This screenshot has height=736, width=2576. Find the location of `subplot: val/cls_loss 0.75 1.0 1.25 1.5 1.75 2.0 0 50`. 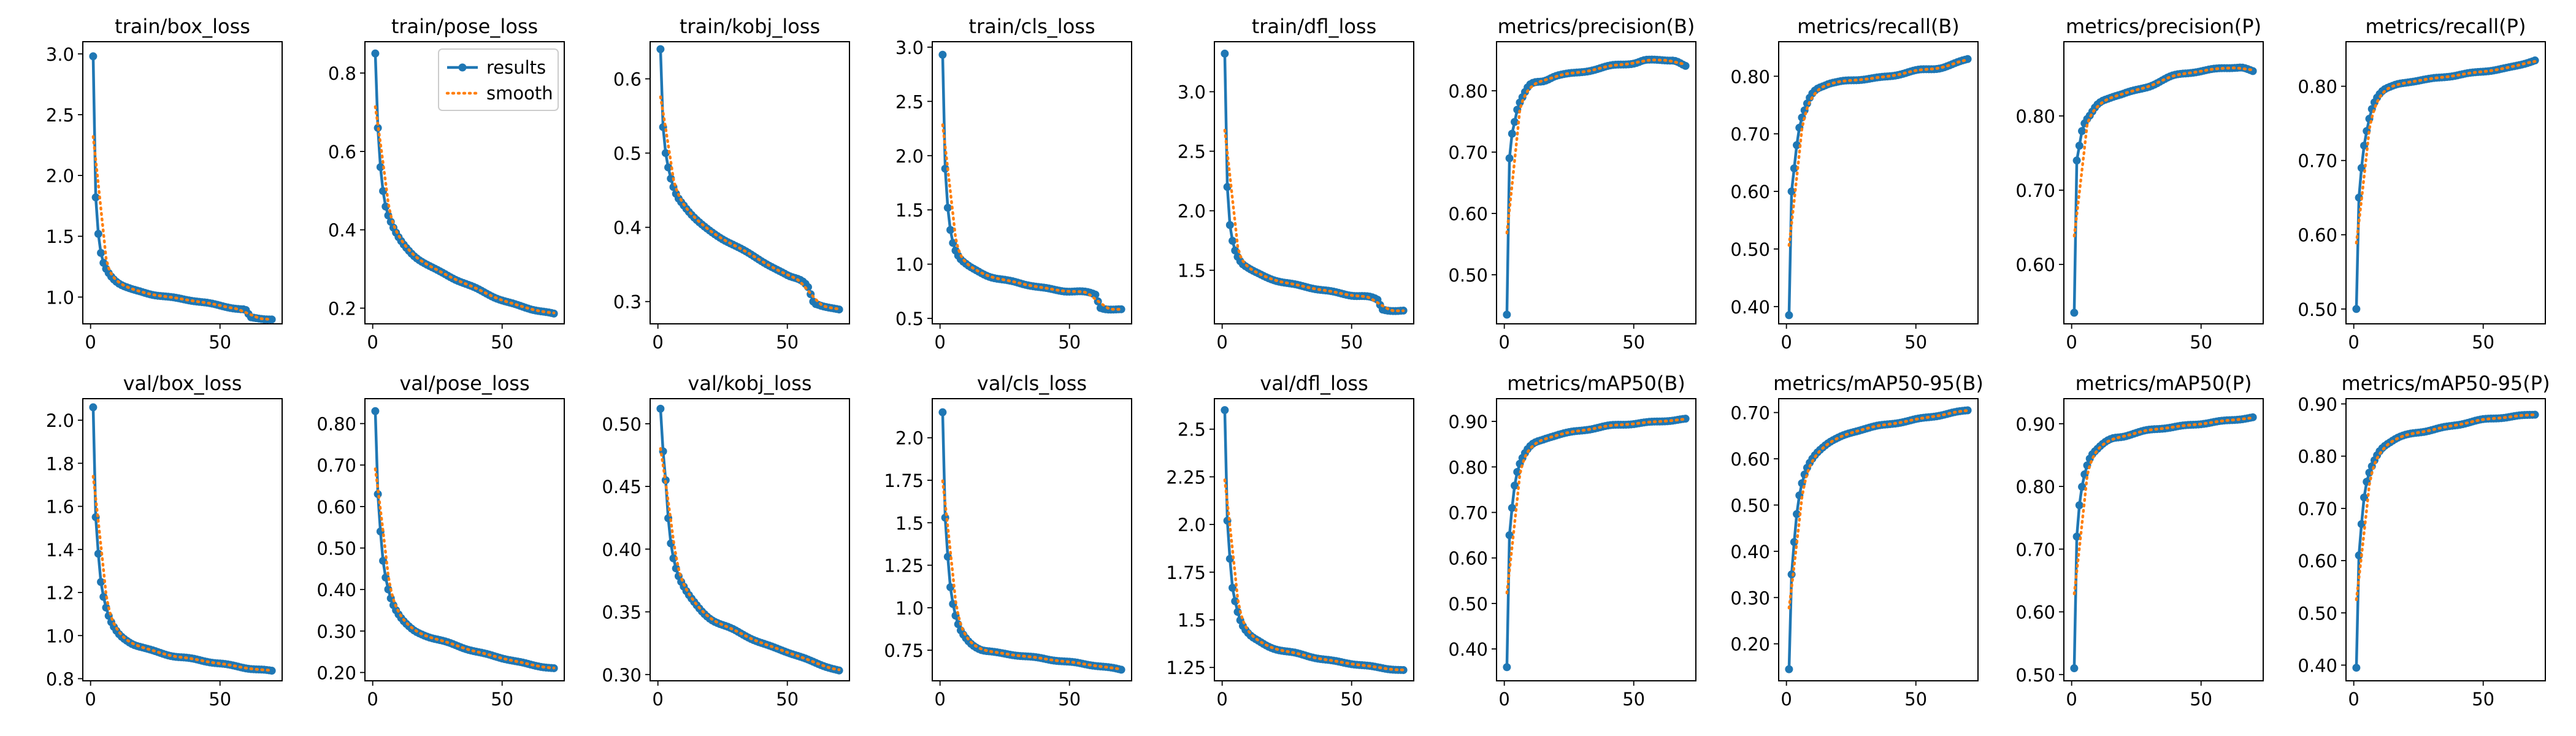

subplot: val/cls_loss 0.75 1.0 1.25 1.5 1.75 2.0 0 50 is located at coordinates (1008, 541).